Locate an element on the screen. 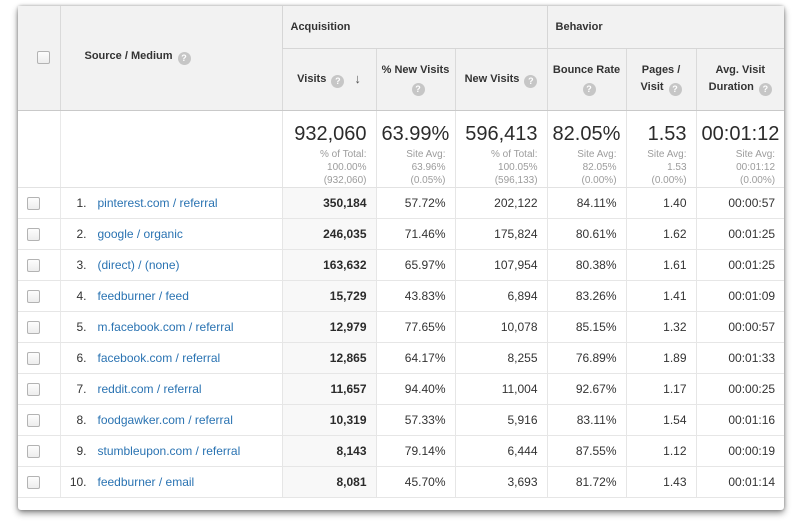 The height and width of the screenshot is (532, 800). cell-pct-new-visits: 94.40% is located at coordinates (415, 389).